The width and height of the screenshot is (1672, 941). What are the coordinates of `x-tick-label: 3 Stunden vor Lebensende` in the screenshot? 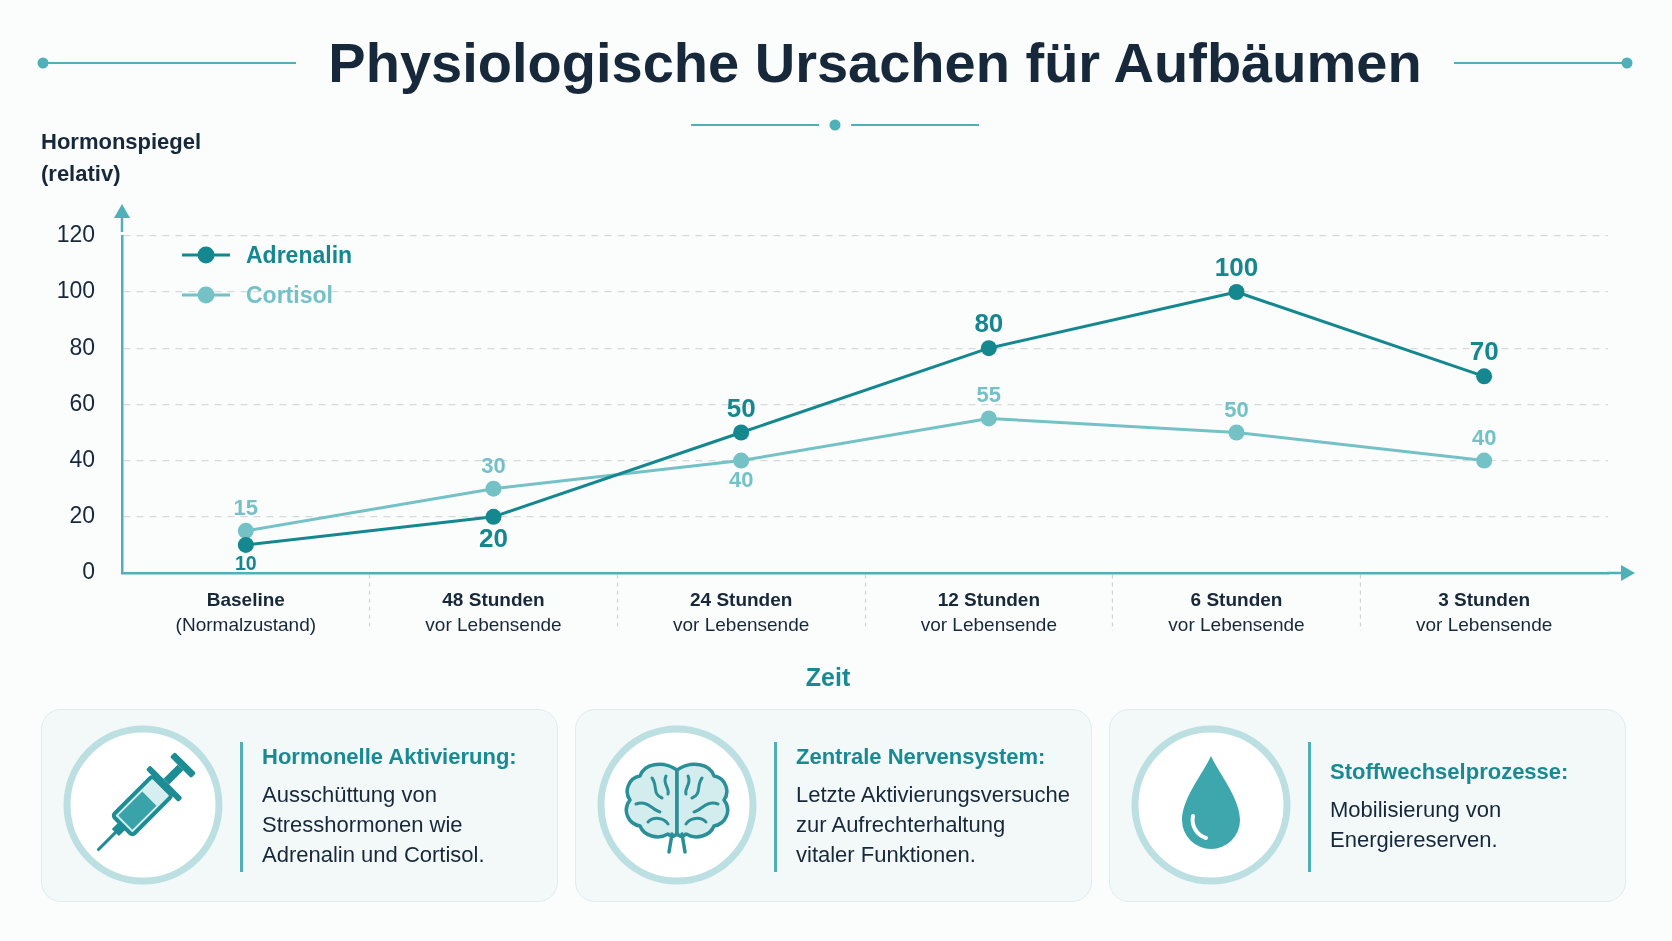 It's located at (1484, 612).